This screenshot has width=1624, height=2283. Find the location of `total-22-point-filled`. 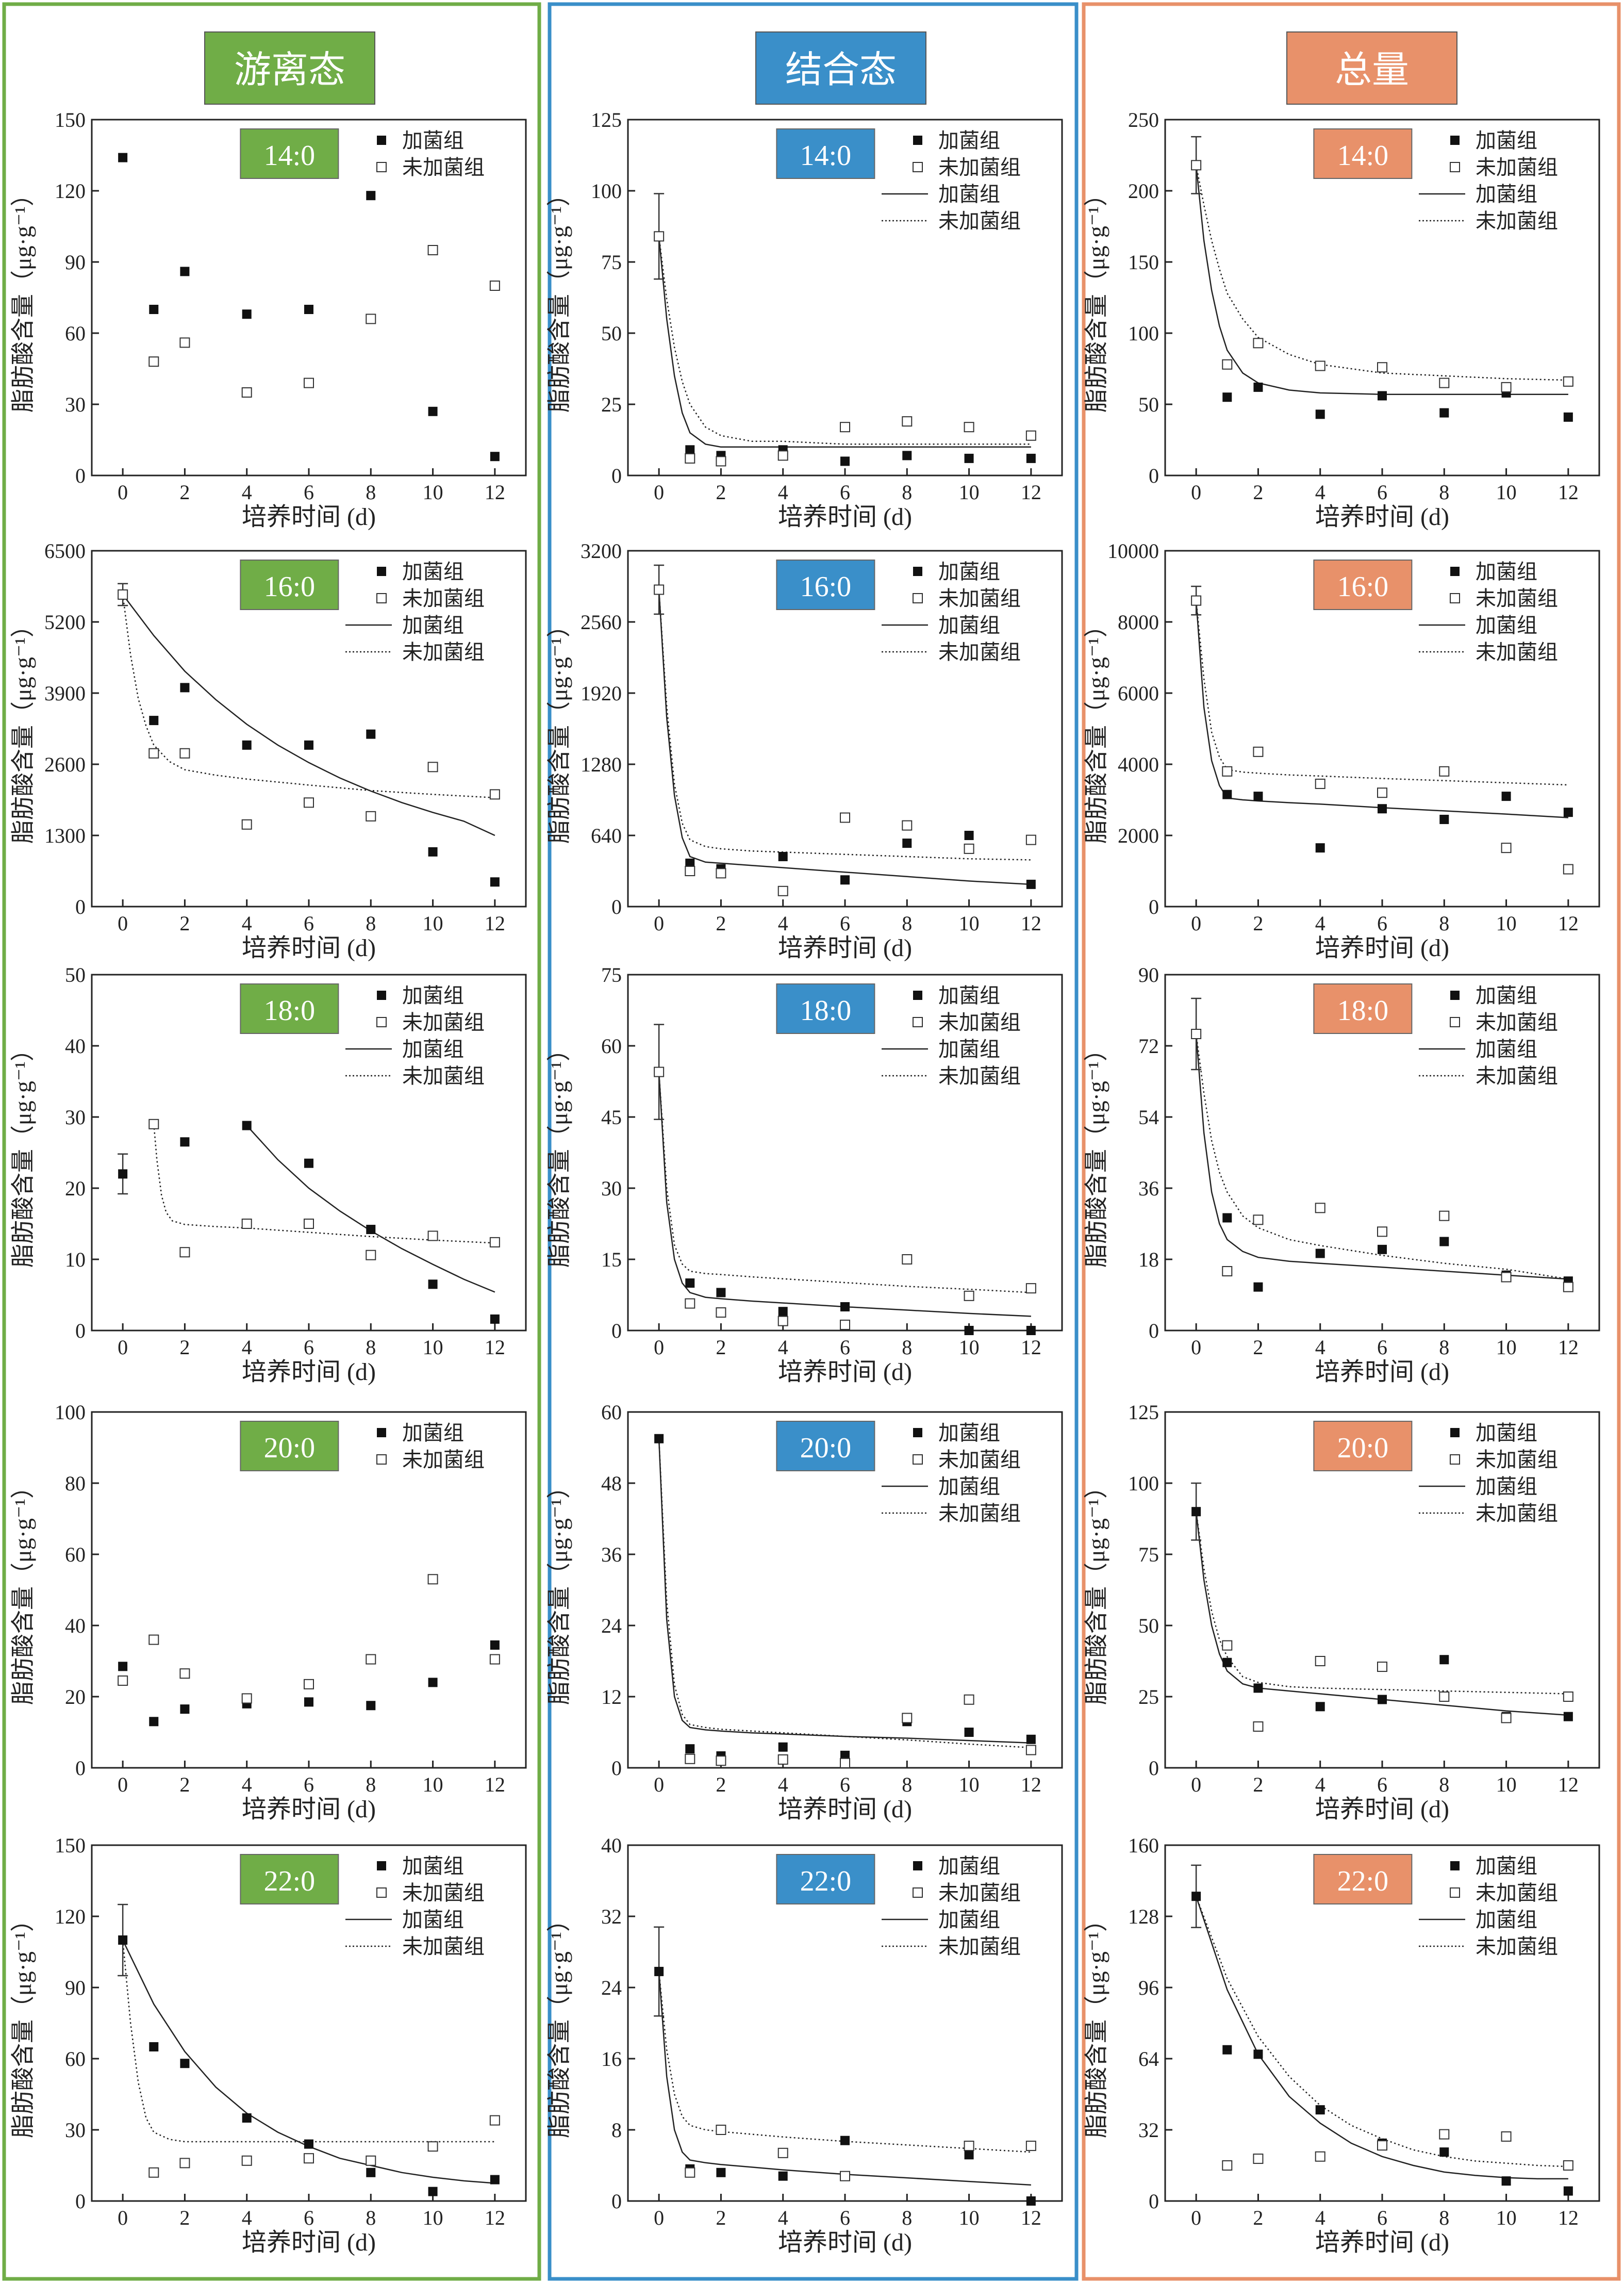

total-22-point-filled is located at coordinates (1506, 2181).